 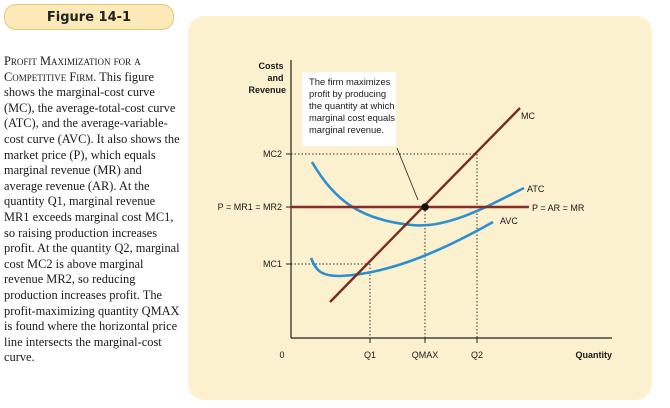 I want to click on x-axis-title: Quantity, so click(x=593, y=355).